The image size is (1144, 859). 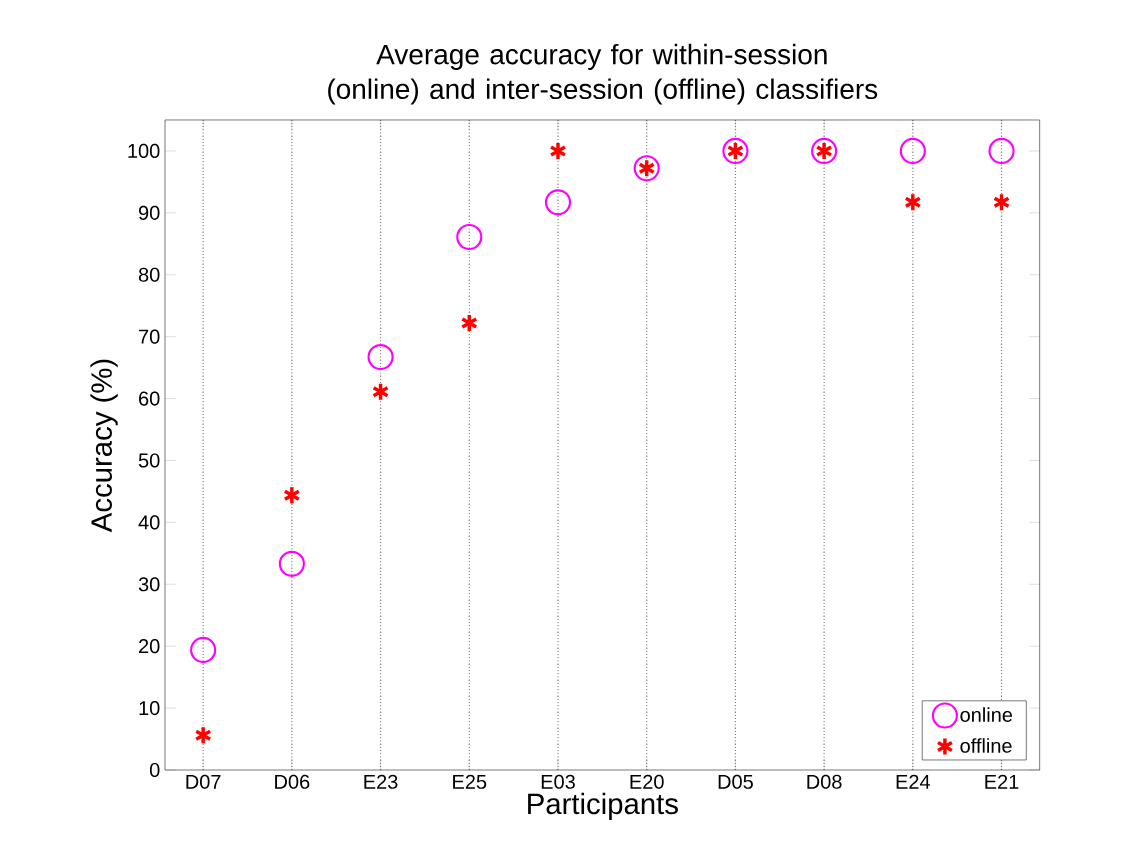 What do you see at coordinates (603, 806) in the screenshot?
I see `x-axis-title: Participants` at bounding box center [603, 806].